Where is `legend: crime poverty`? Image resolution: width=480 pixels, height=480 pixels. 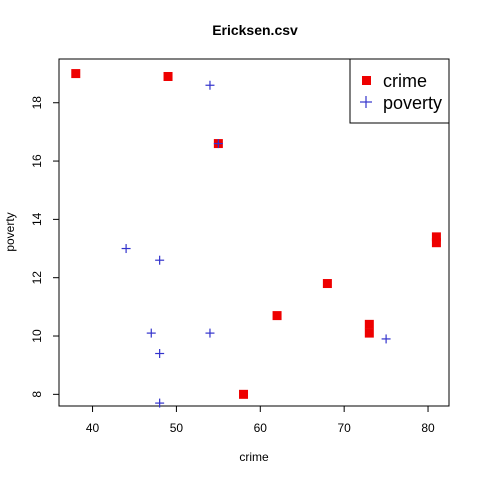 legend: crime poverty is located at coordinates (399, 91).